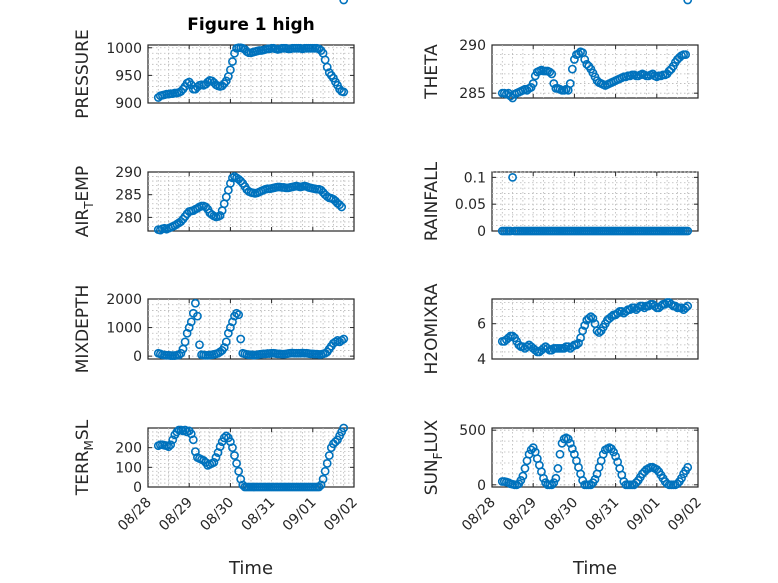 The height and width of the screenshot is (583, 778). I want to click on figure-title: Figure 1 high, so click(251, 25).